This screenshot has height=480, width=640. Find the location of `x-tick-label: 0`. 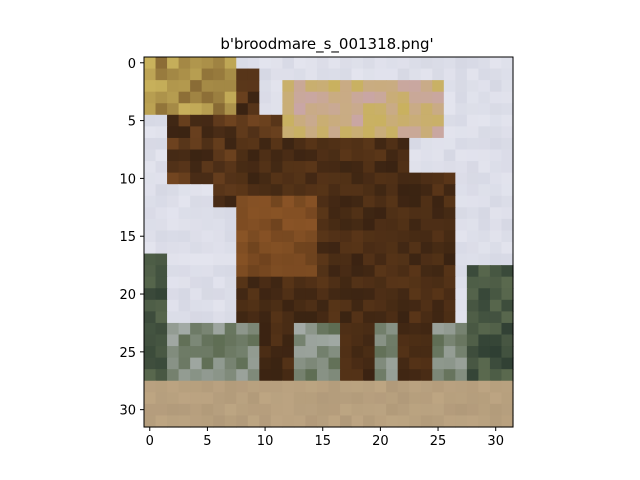

x-tick-label: 0 is located at coordinates (150, 441).